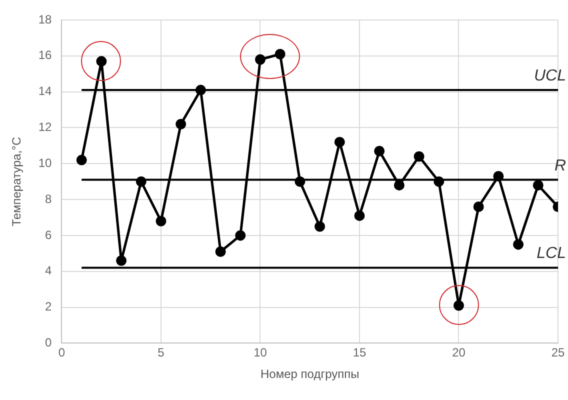  What do you see at coordinates (48, 271) in the screenshot?
I see `y-tick-label: 4` at bounding box center [48, 271].